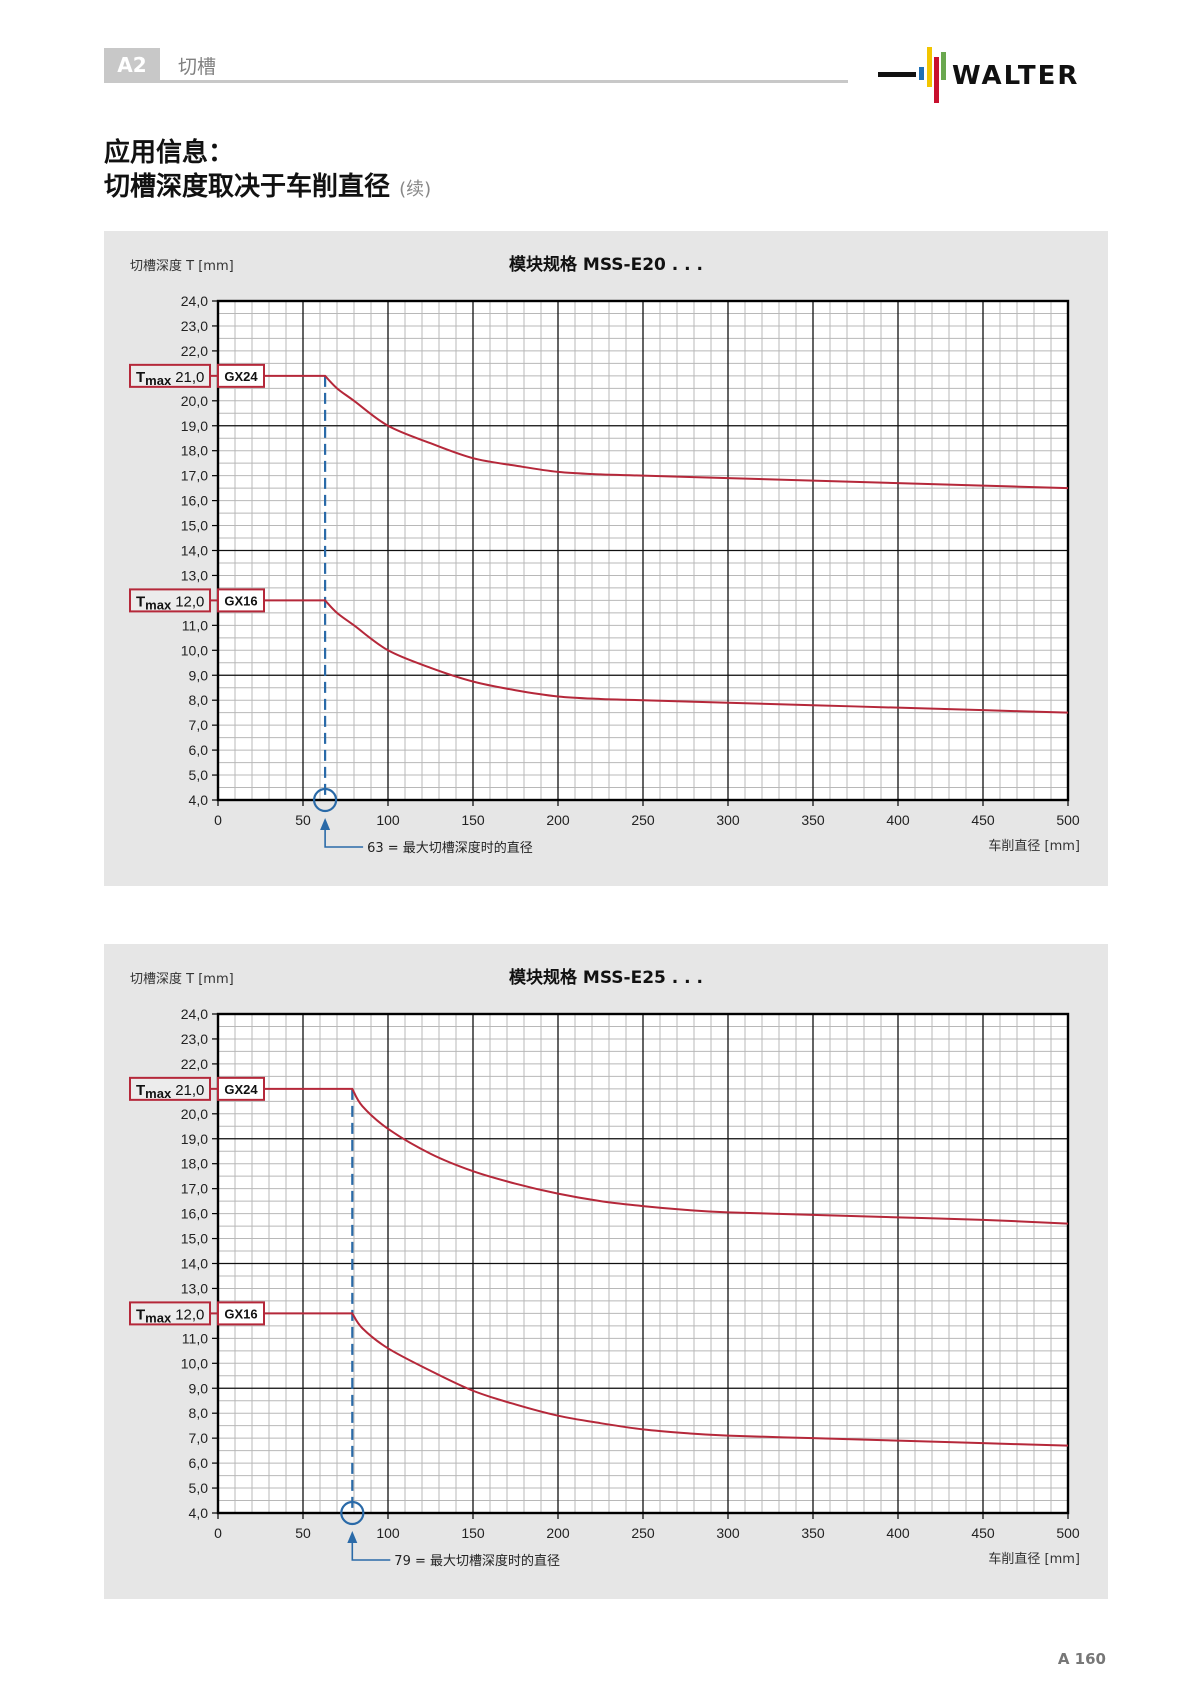 The height and width of the screenshot is (1697, 1200). What do you see at coordinates (477, 1561) in the screenshot?
I see `marker-label: 79 = 最大切槽深度时的直径` at bounding box center [477, 1561].